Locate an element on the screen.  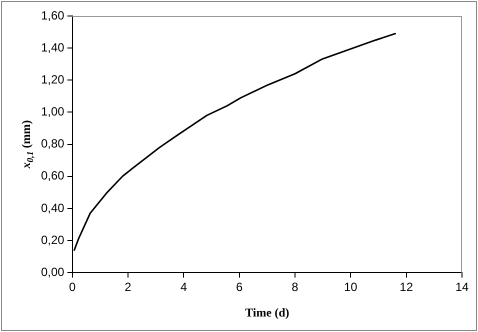
x-tick-label: 4 is located at coordinates (184, 287).